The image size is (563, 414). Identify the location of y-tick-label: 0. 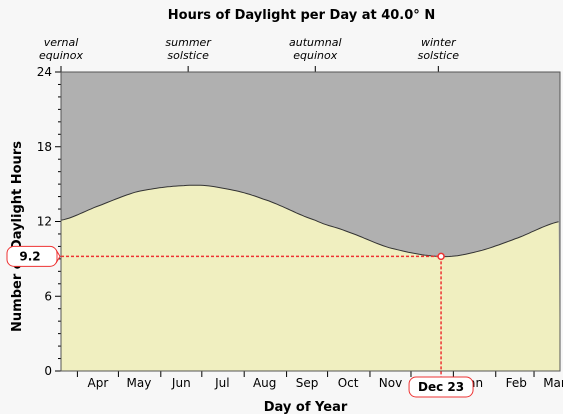
(48, 371).